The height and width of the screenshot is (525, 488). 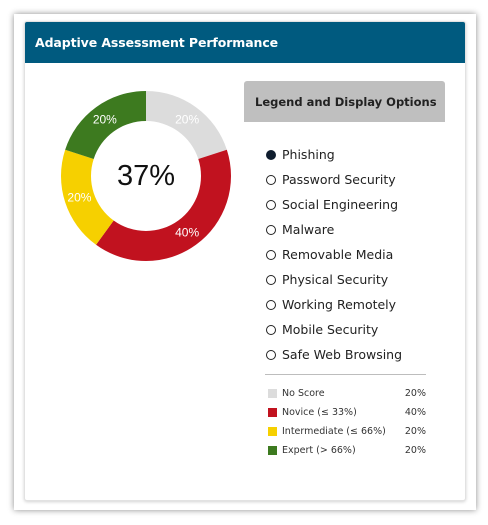 I want to click on score-key-percent: 40%, so click(x=415, y=412).